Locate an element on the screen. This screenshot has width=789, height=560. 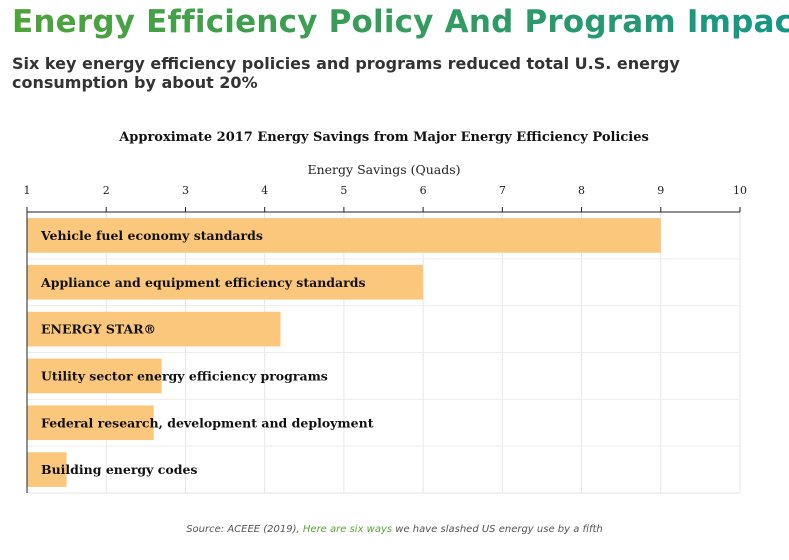
x-tick-label: 5 is located at coordinates (343, 190).